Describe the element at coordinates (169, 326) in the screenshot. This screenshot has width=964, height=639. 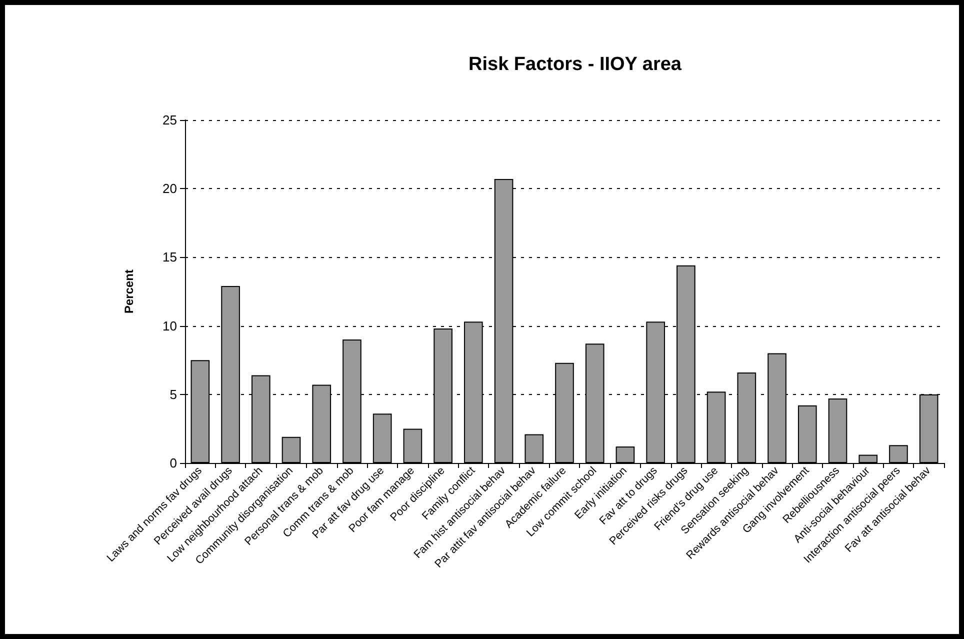
I see `y-tick-label: 10` at that location.